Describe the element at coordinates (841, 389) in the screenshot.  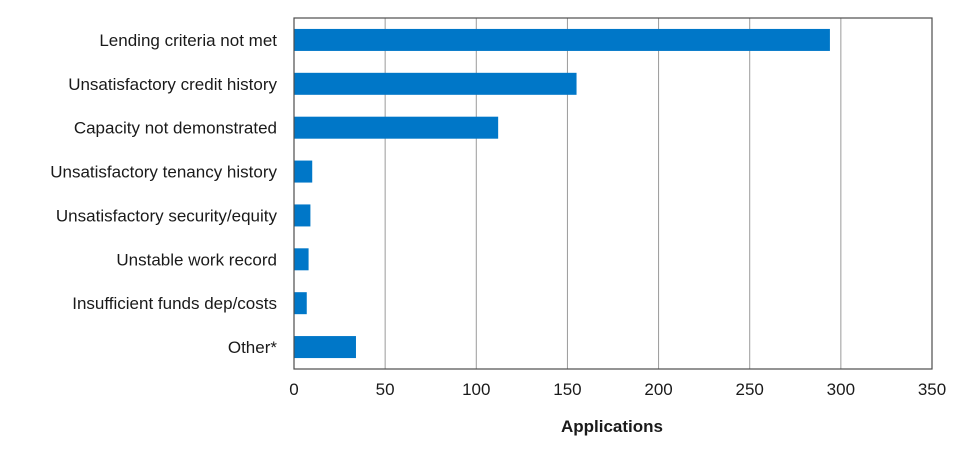
I see `x-tick-label: 300` at that location.